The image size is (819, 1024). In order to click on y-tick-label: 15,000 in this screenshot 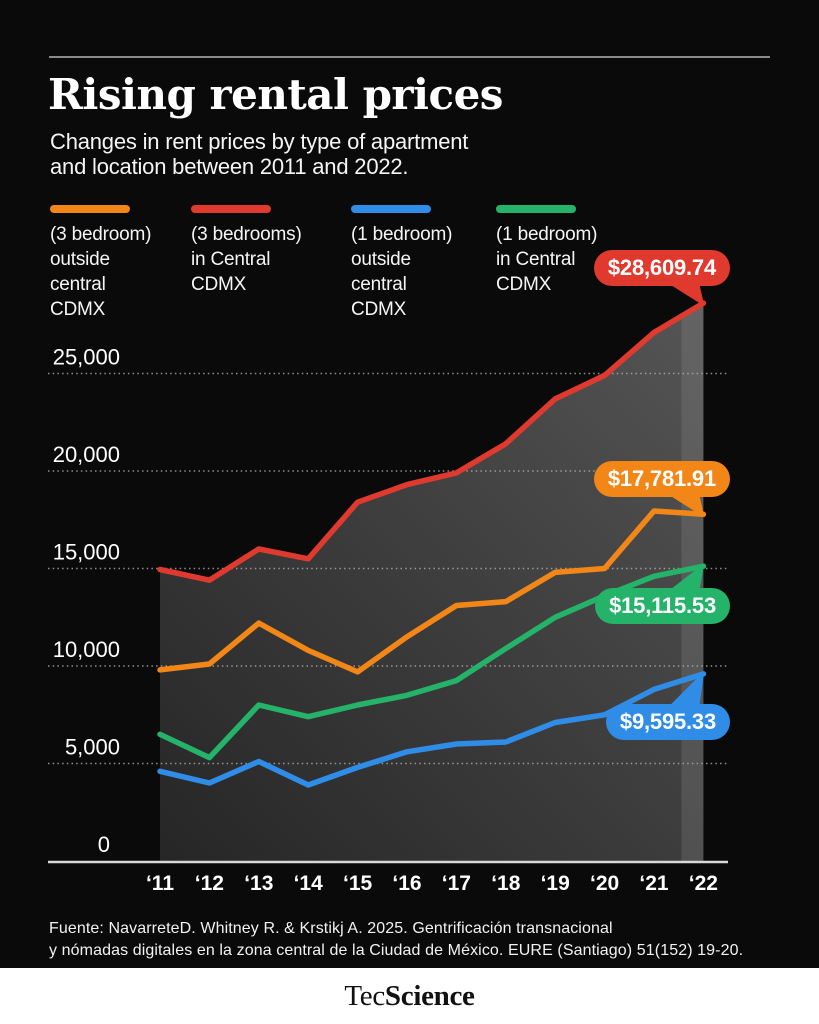, I will do `click(86, 552)`.